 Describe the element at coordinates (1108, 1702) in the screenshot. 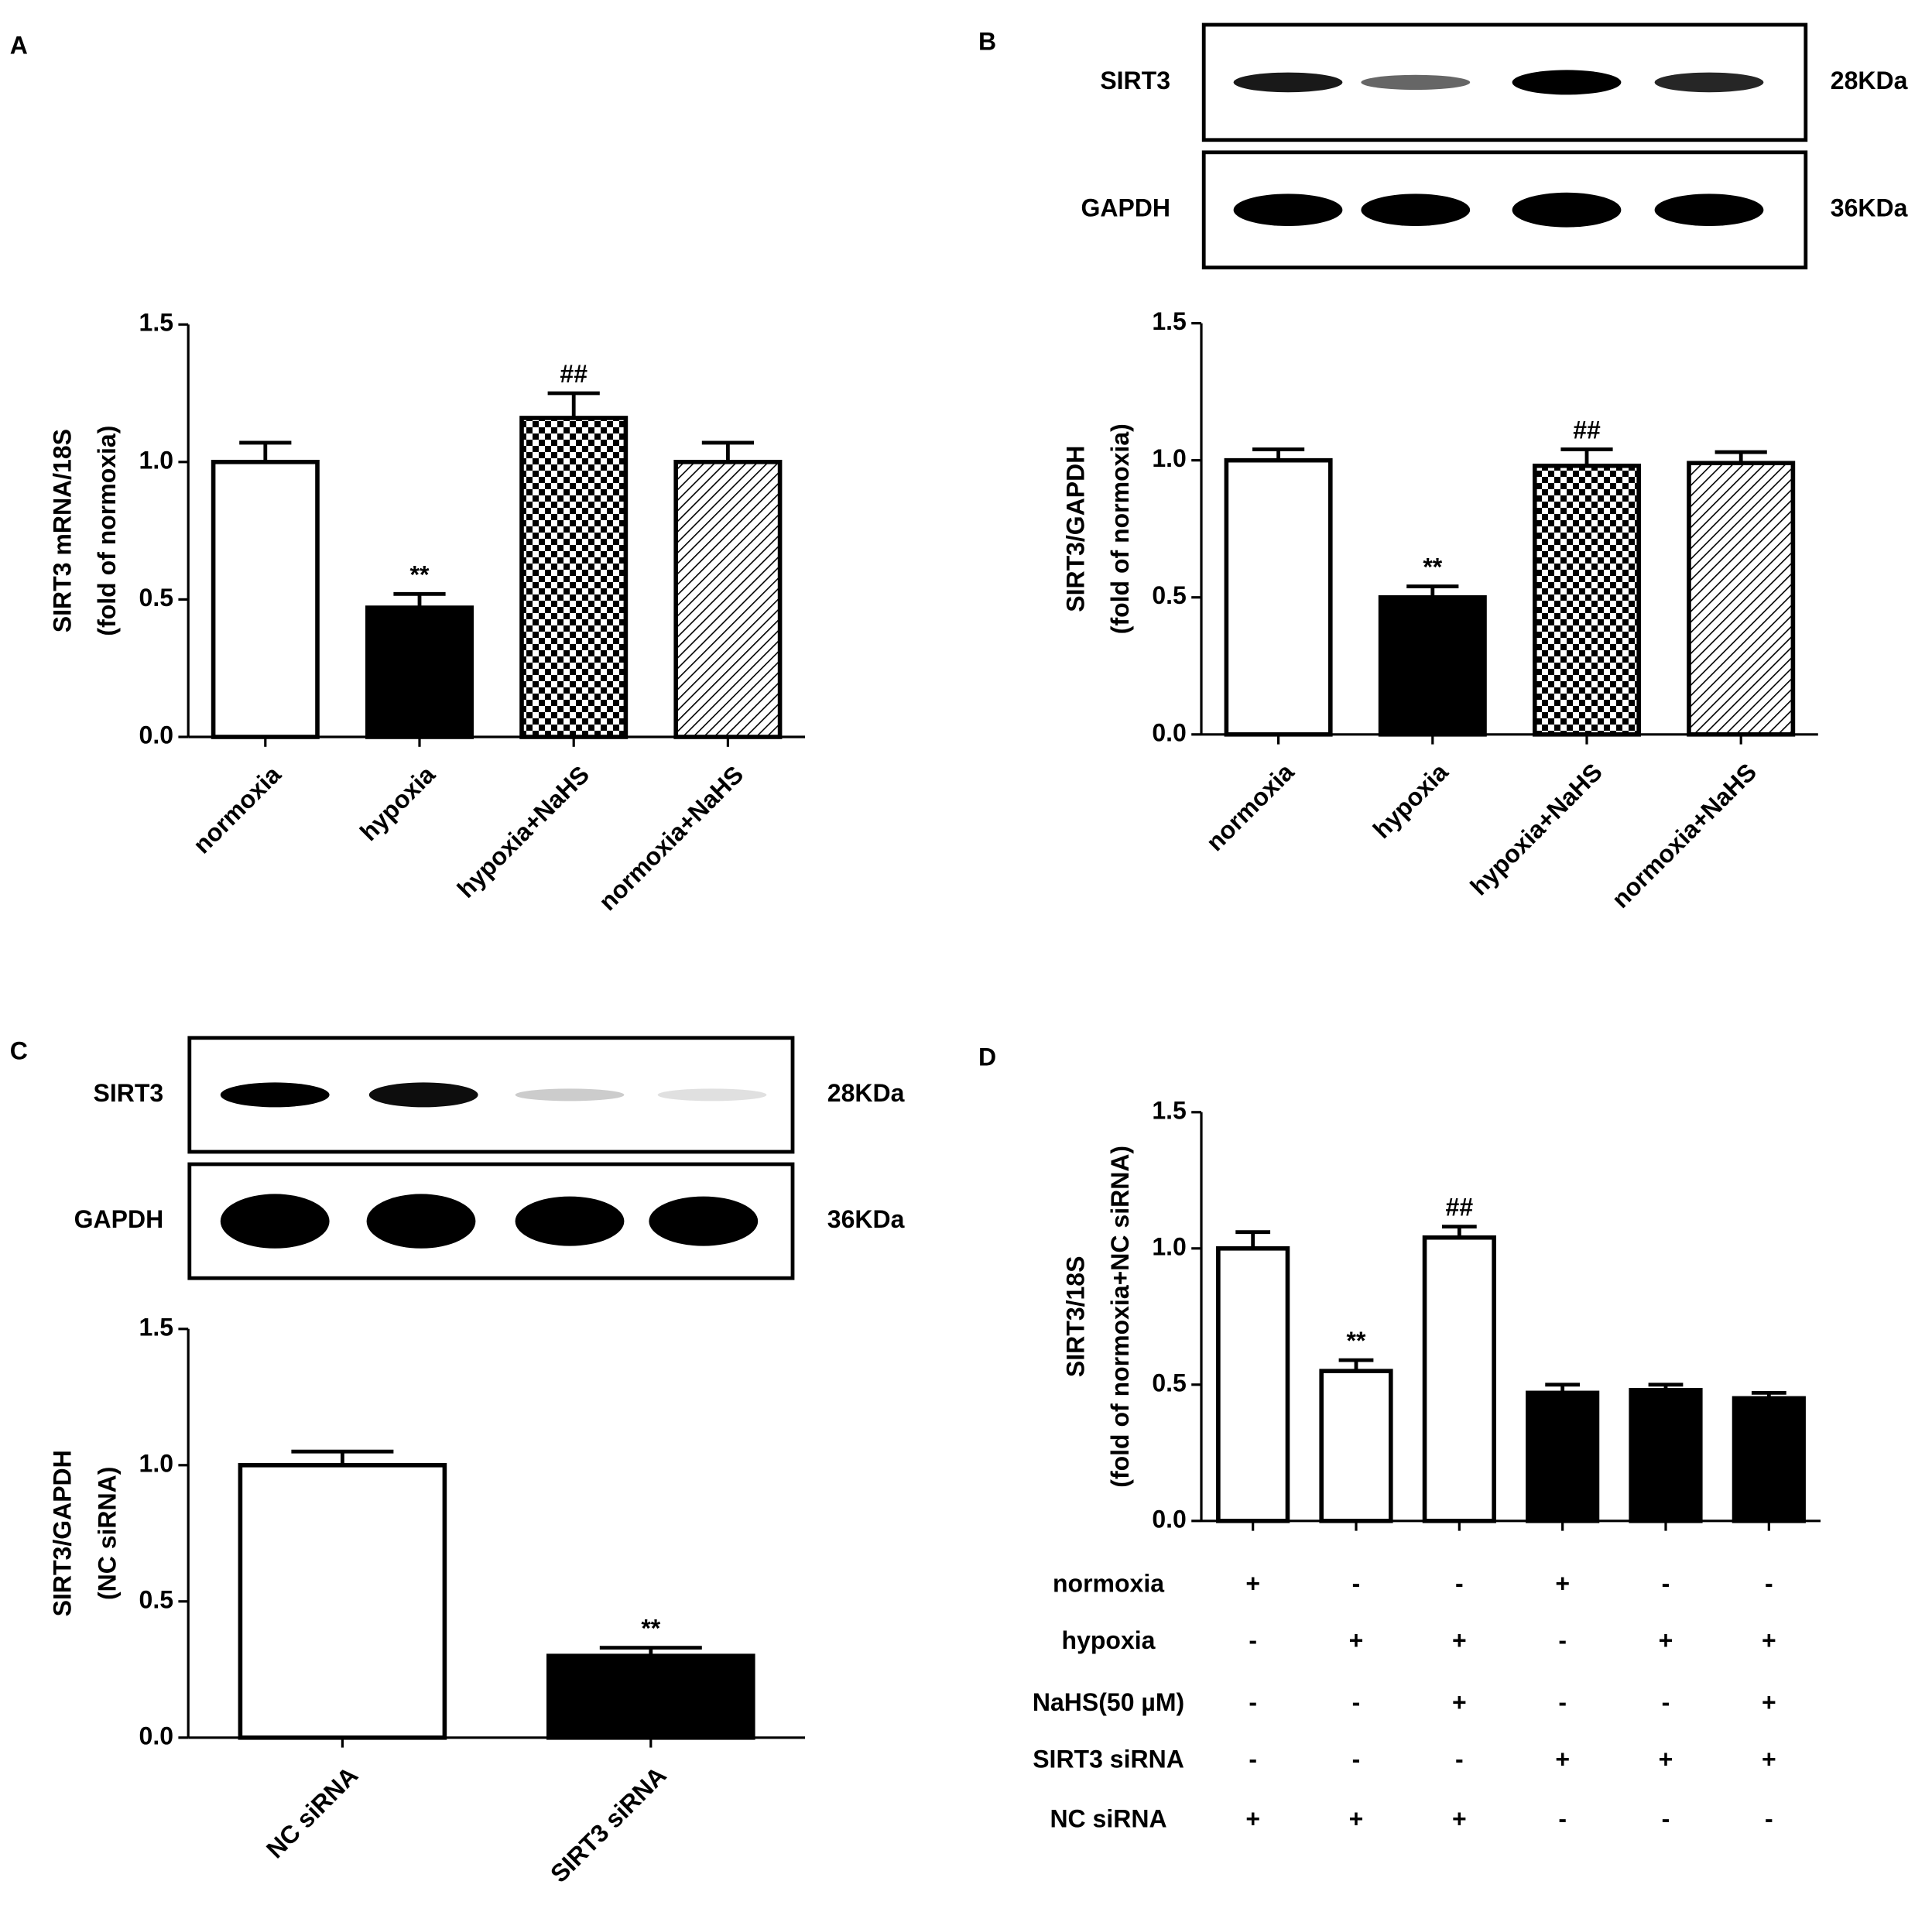

I see `condition-label: NaHS(50 µM)` at that location.